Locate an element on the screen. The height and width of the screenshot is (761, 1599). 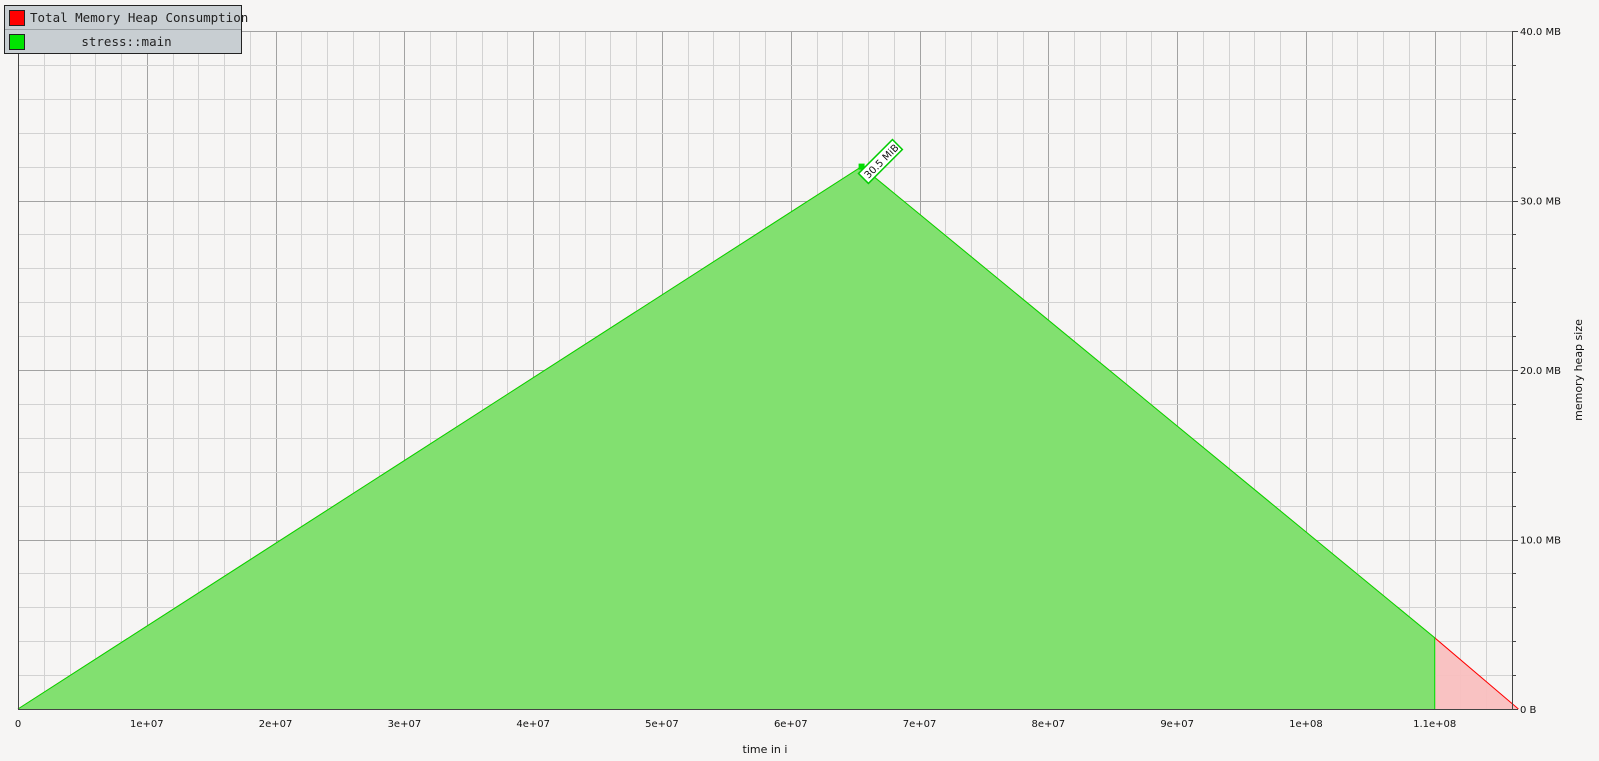
legend-swatch-total is located at coordinates (17, 17).